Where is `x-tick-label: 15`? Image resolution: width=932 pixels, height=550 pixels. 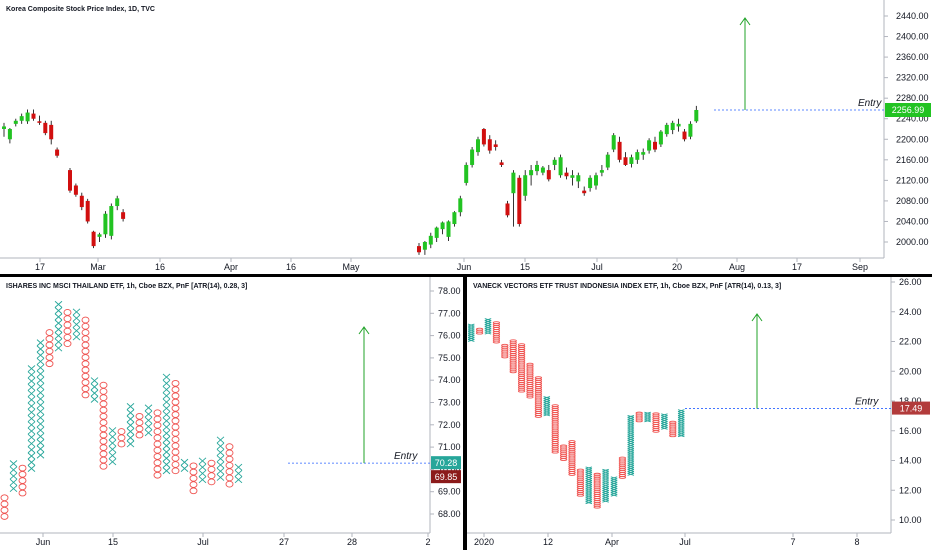 x-tick-label: 15 is located at coordinates (113, 542).